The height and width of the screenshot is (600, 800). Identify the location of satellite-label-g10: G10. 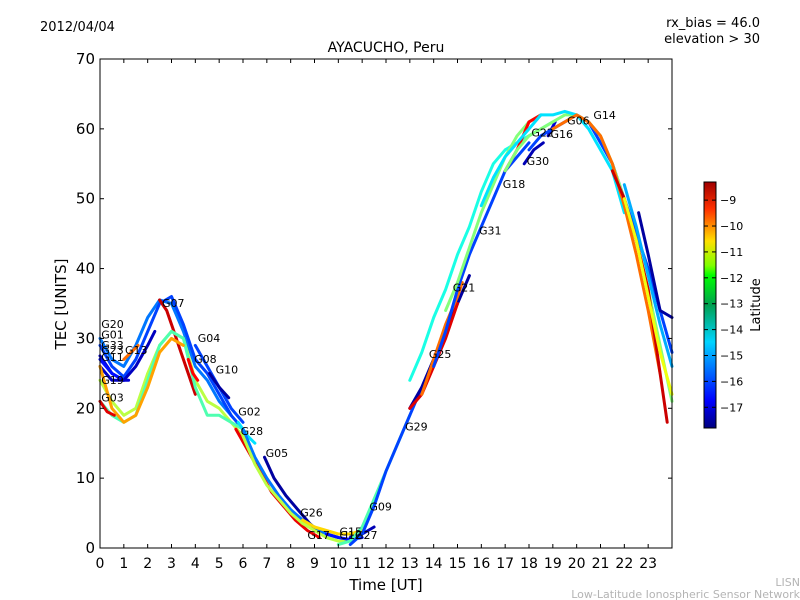
(227, 369).